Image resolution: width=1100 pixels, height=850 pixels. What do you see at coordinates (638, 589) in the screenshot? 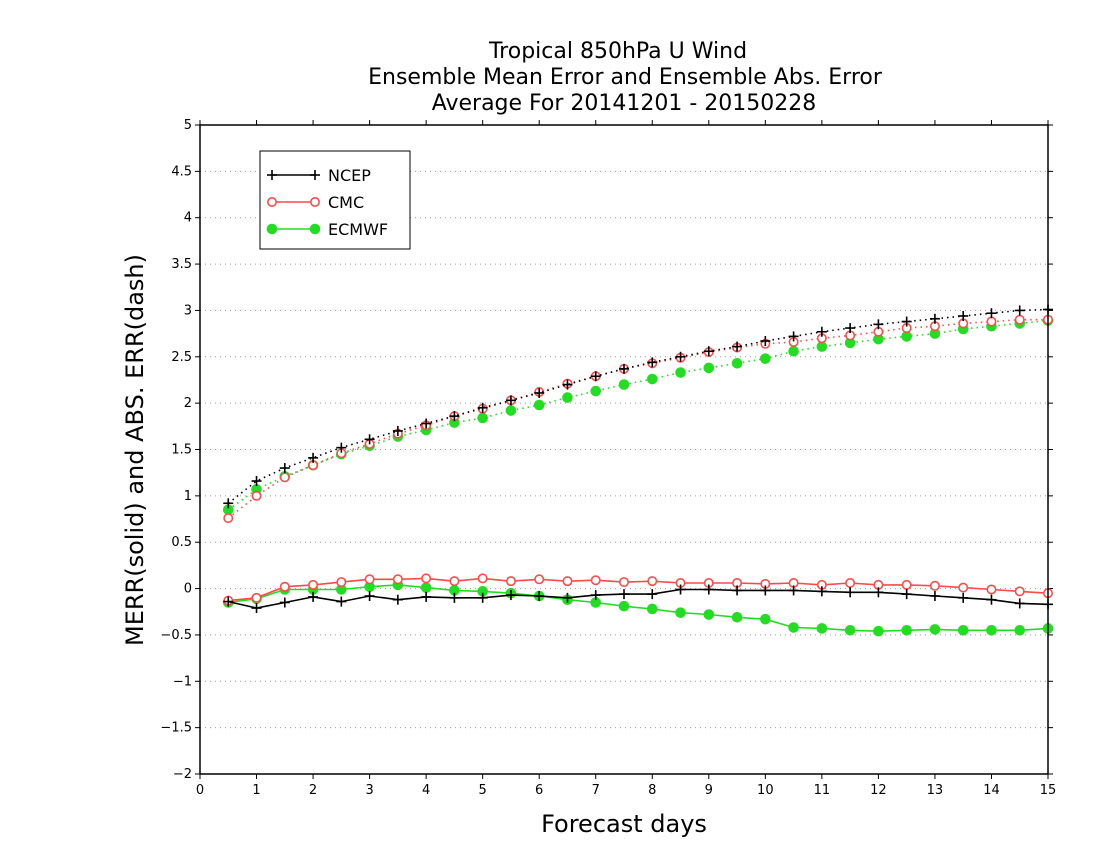
I see `cmc-merr-line` at bounding box center [638, 589].